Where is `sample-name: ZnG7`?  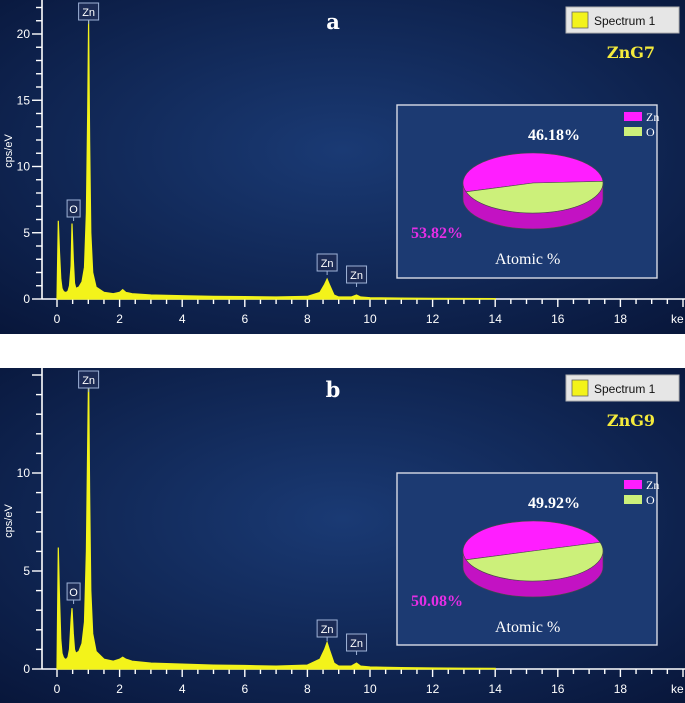 sample-name: ZnG7 is located at coordinates (631, 52).